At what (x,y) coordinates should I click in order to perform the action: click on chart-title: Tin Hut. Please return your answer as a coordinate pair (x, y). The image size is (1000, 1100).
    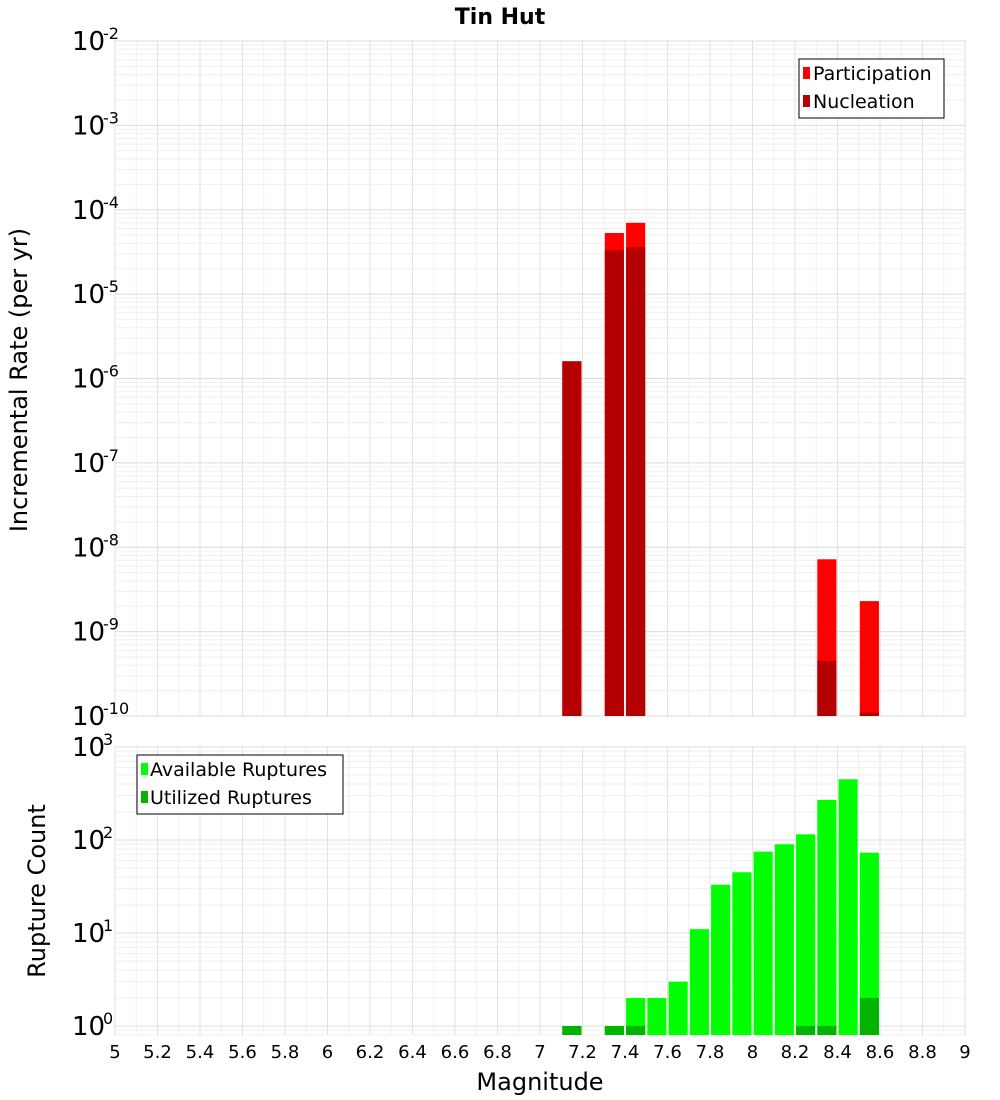
    Looking at the image, I should click on (500, 17).